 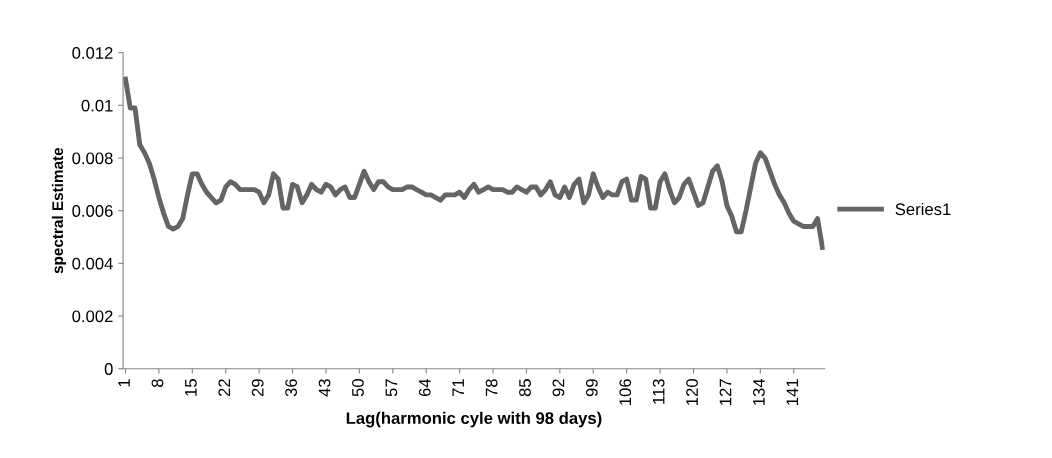 What do you see at coordinates (108, 369) in the screenshot?
I see `y-tick-label: 0` at bounding box center [108, 369].